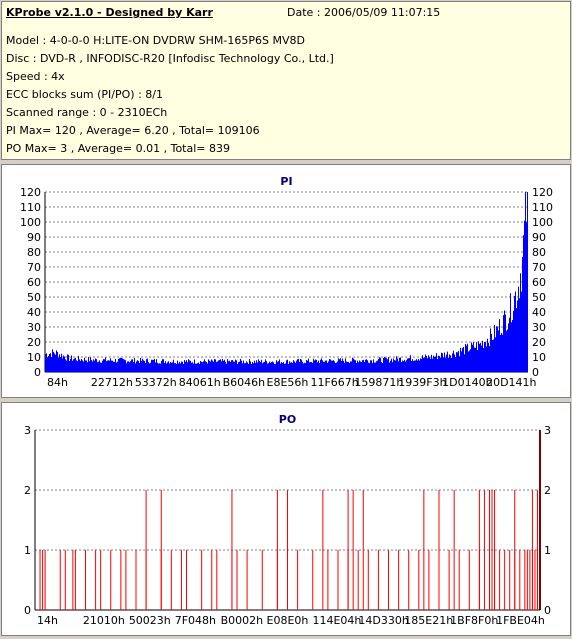 This screenshot has height=639, width=572. What do you see at coordinates (118, 148) in the screenshot?
I see `po-summary-line: PO Max= 3 , Average= 0.01 , Total= 839` at bounding box center [118, 148].